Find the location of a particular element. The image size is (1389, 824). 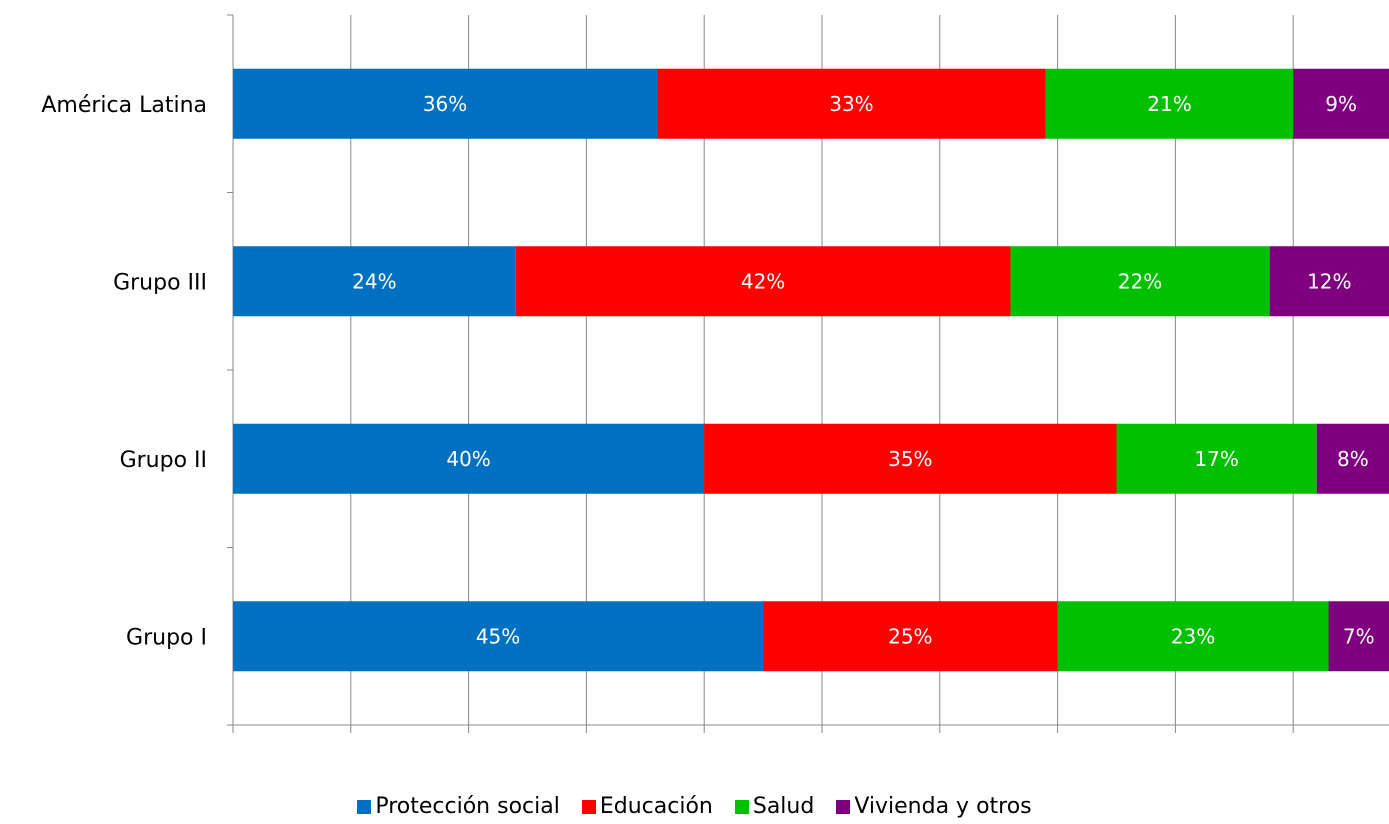

data-label: 22% is located at coordinates (1140, 281).